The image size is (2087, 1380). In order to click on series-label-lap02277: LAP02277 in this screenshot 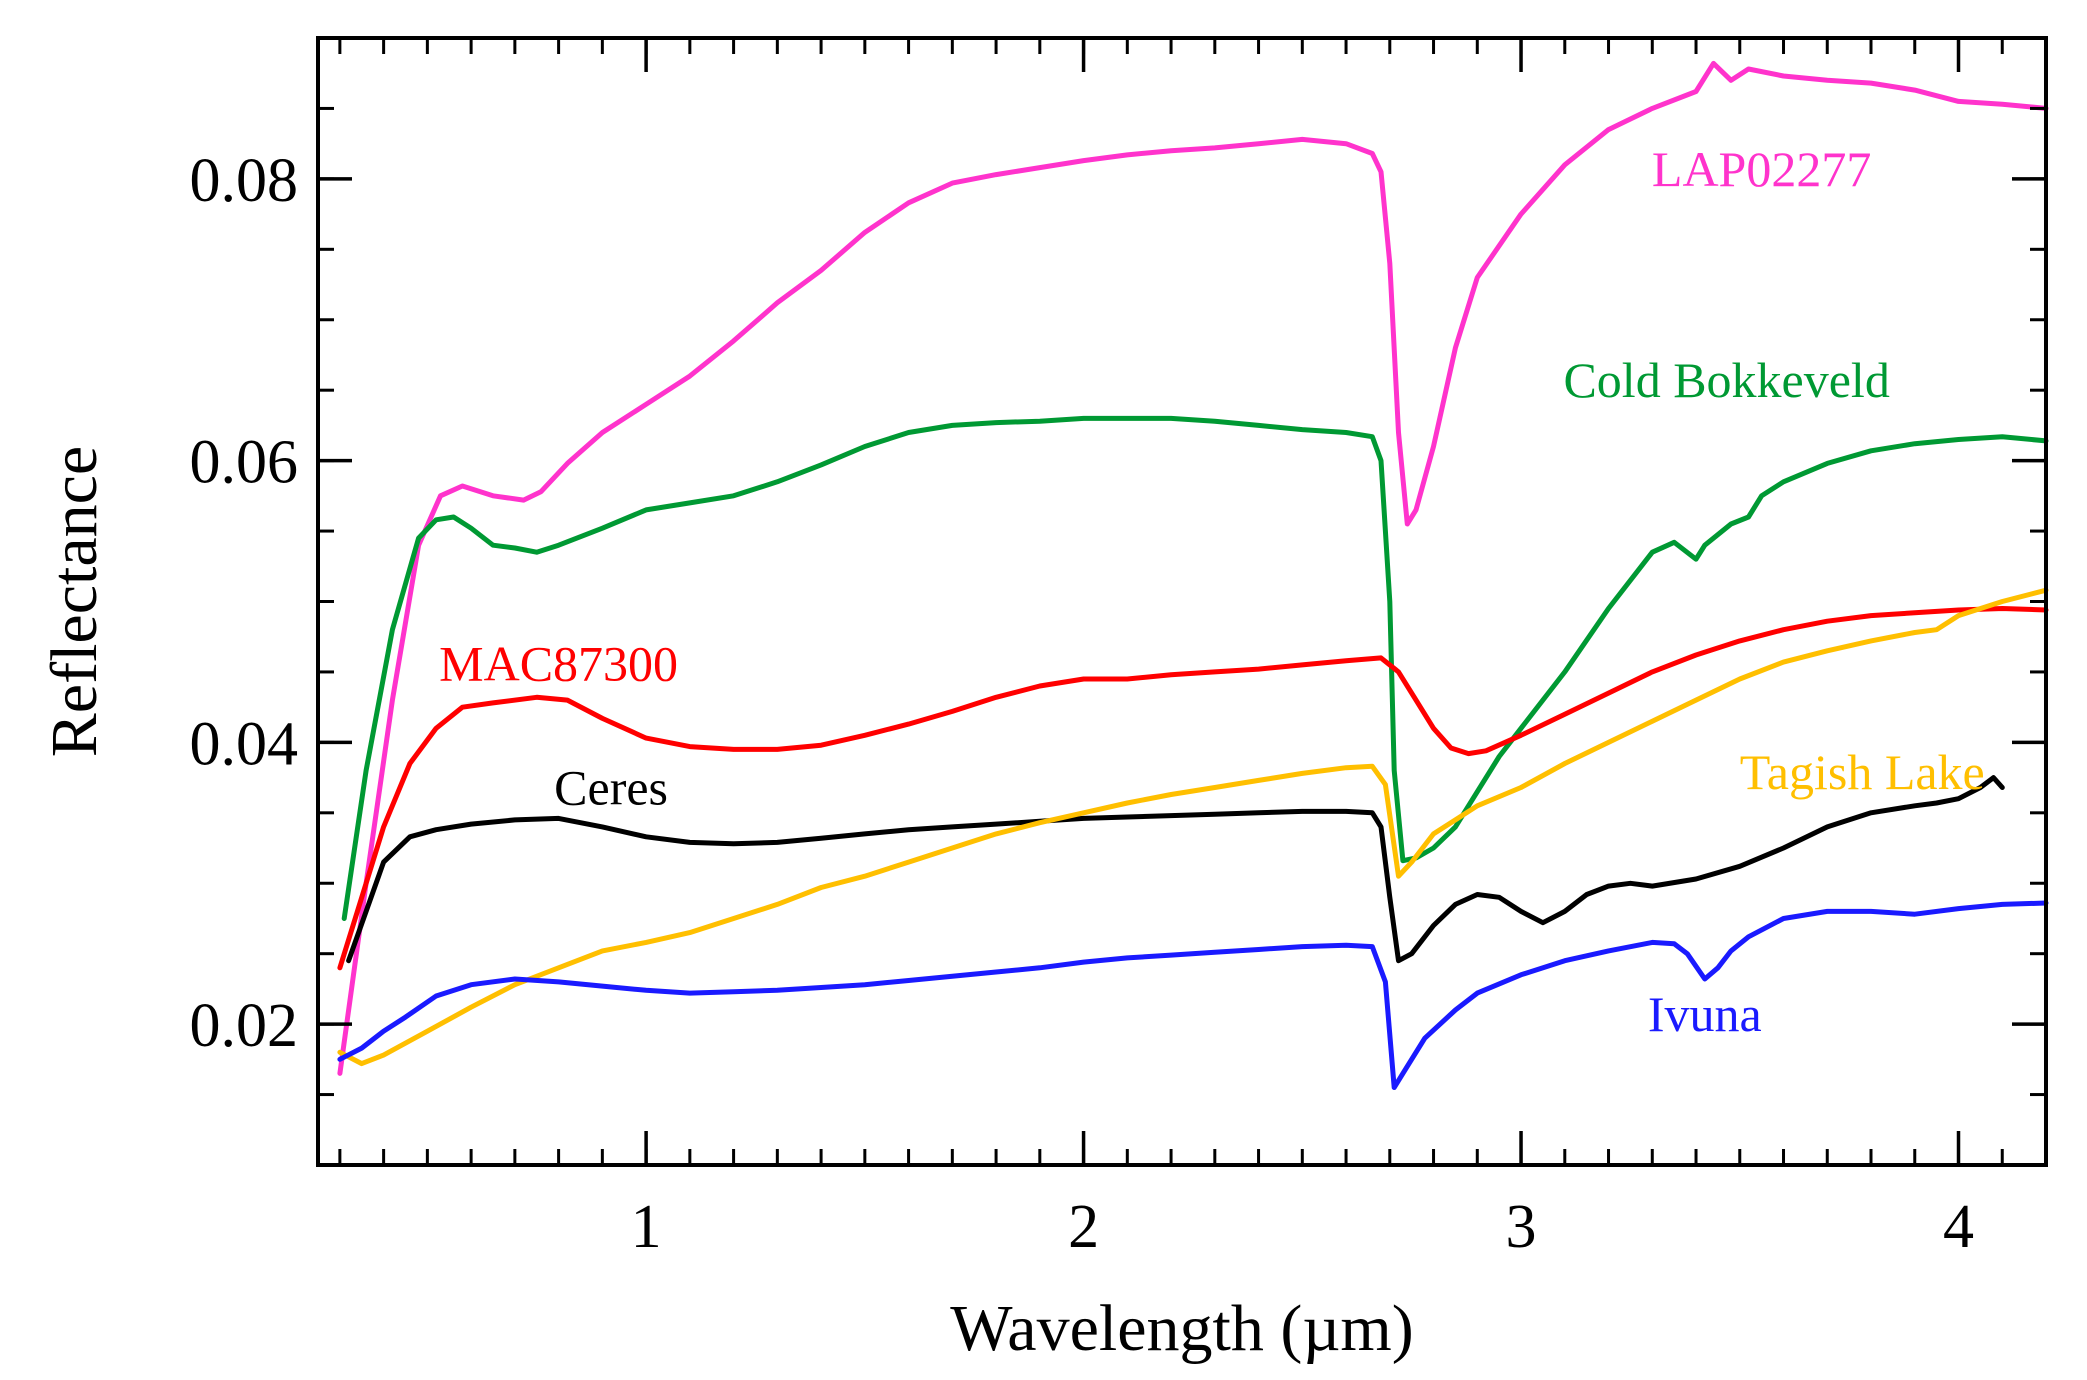, I will do `click(1761, 169)`.